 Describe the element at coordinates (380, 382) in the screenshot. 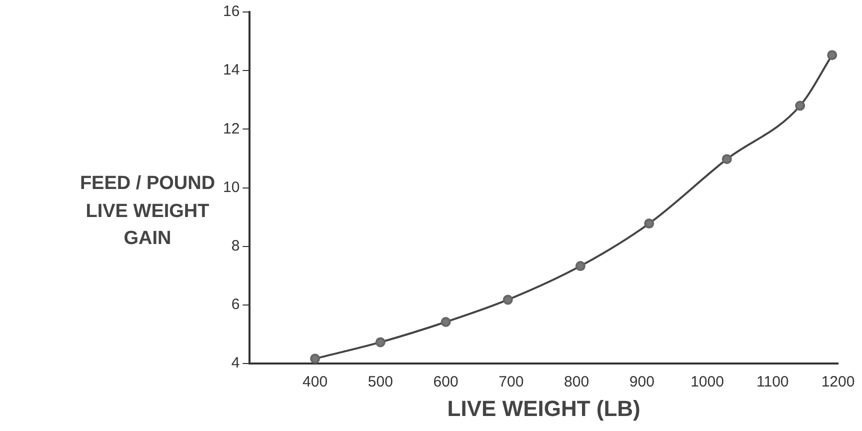

I see `x-tick-label: 500` at that location.